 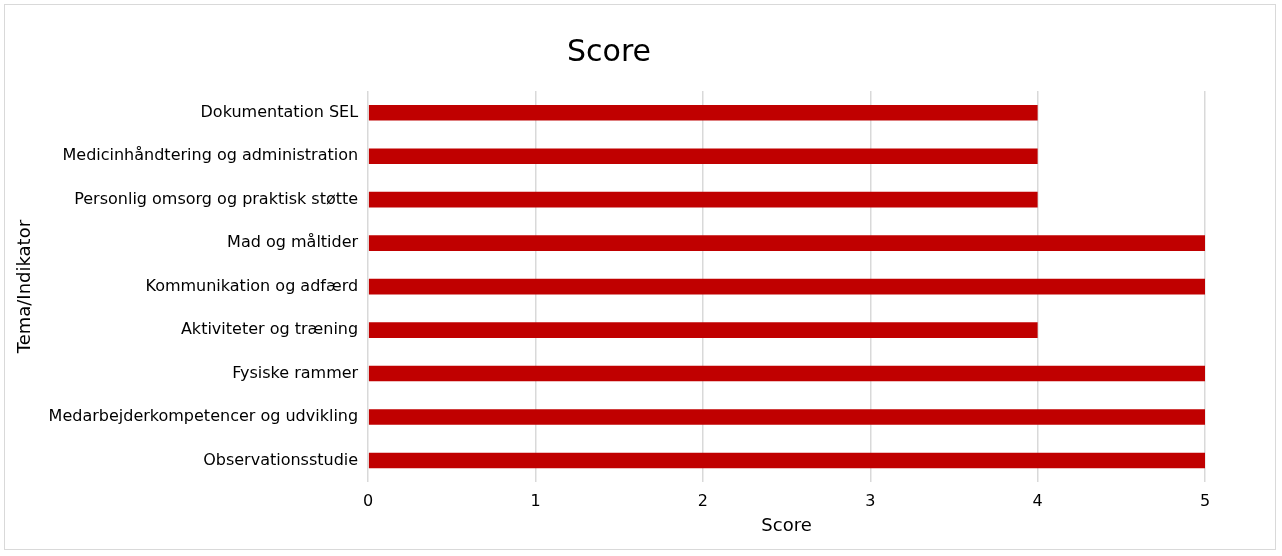 I want to click on x-tick-label: 0, so click(x=368, y=500).